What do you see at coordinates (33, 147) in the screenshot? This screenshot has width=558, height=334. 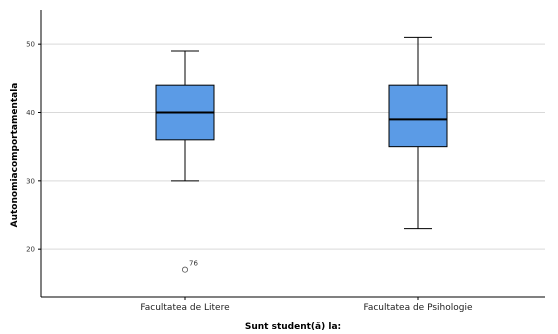 I see `y-ticks: 20 30 40 50` at bounding box center [33, 147].